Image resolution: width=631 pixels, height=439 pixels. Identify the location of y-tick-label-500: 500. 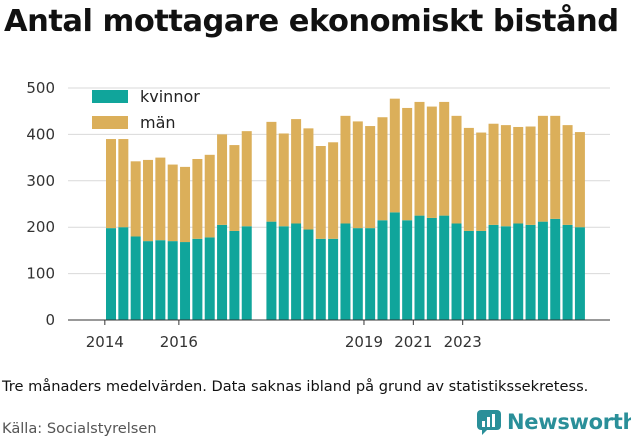
(40, 88).